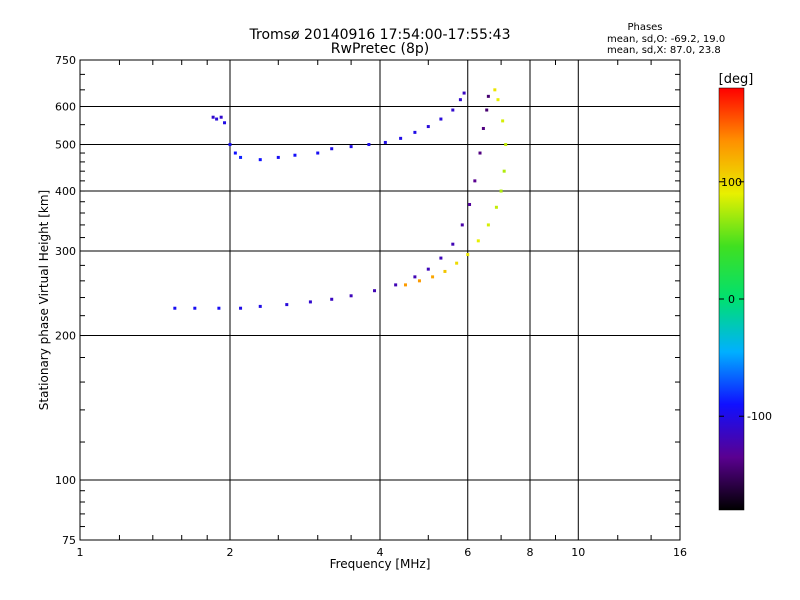 The height and width of the screenshot is (600, 800). What do you see at coordinates (80, 552) in the screenshot?
I see `x-tick-label: 1` at bounding box center [80, 552].